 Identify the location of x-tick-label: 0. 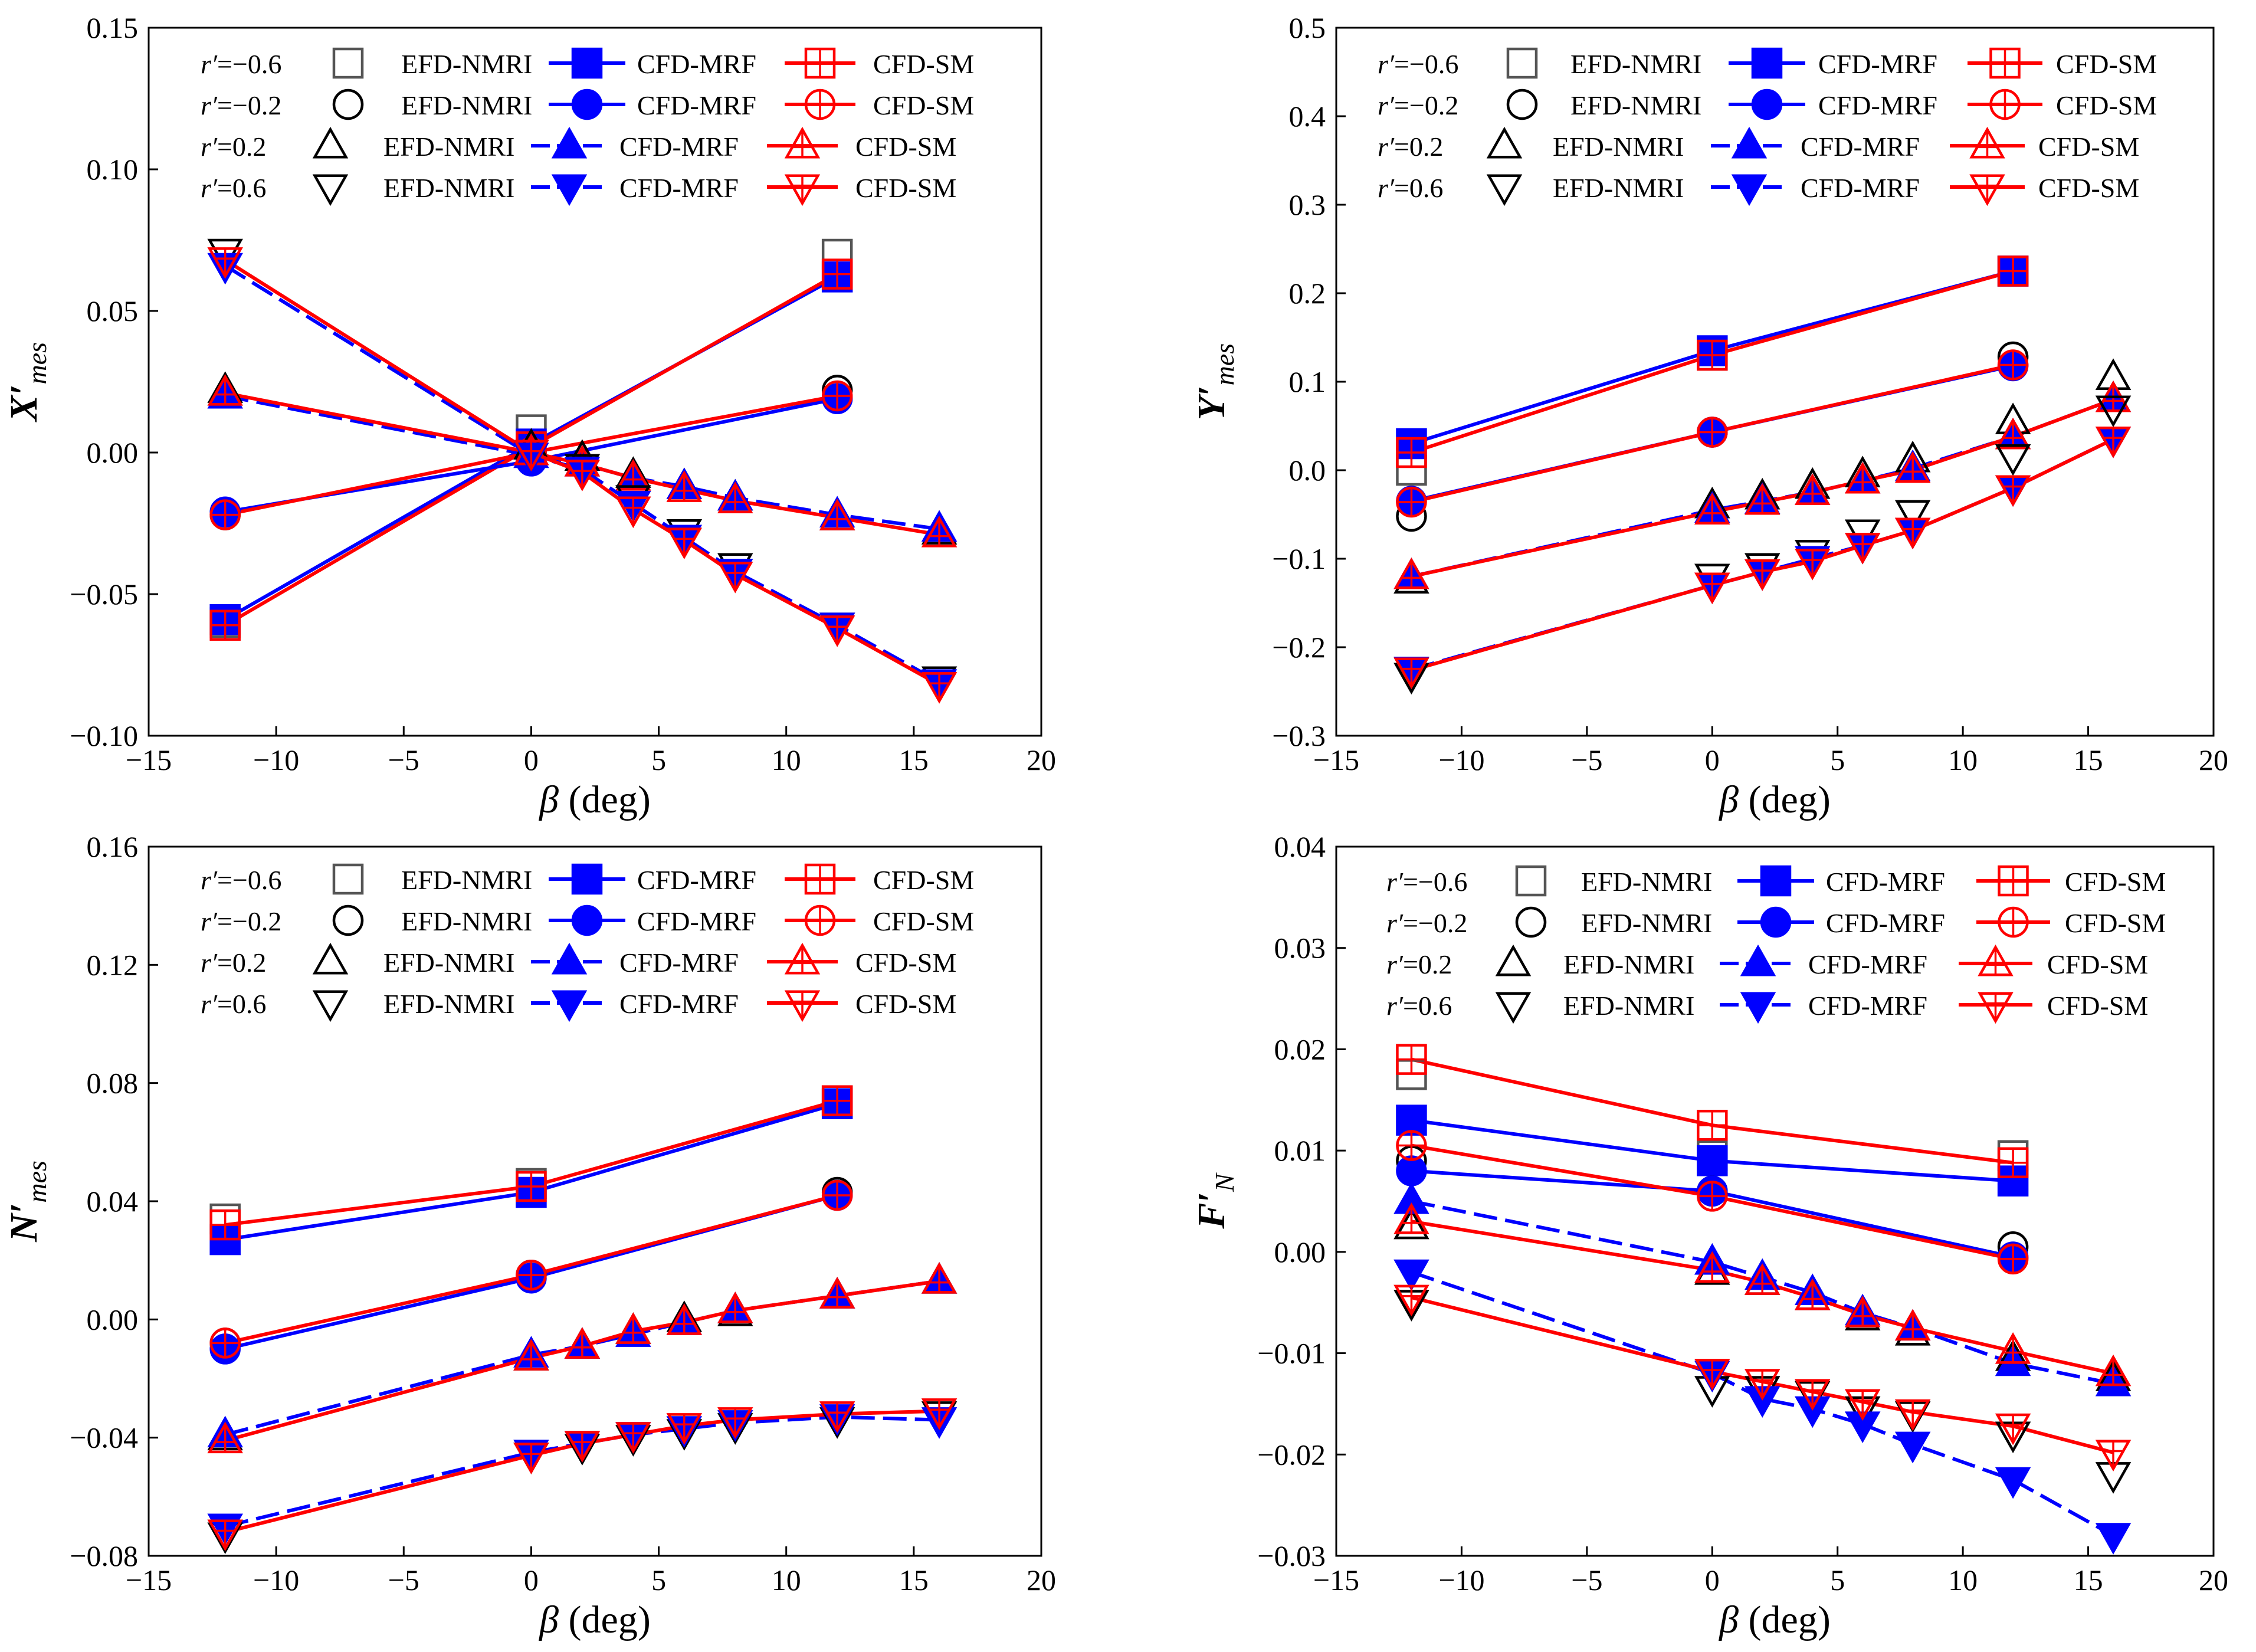
(531, 1580).